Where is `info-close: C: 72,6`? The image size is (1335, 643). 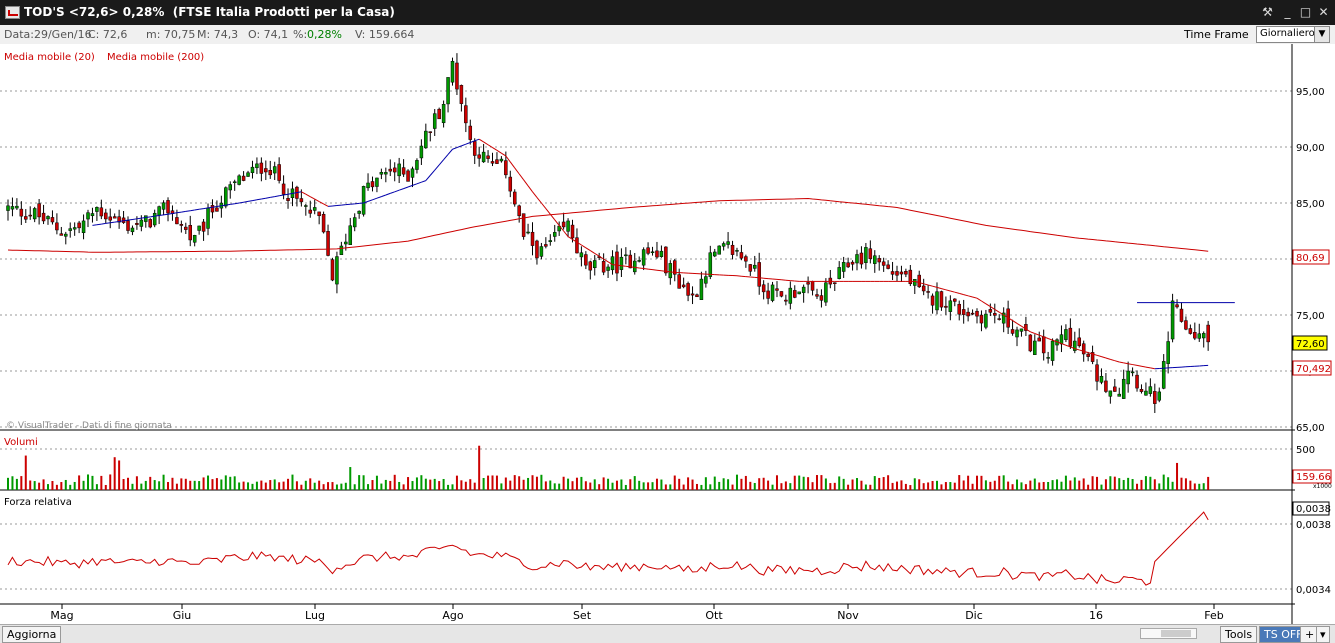 info-close: C: 72,6 is located at coordinates (107, 34).